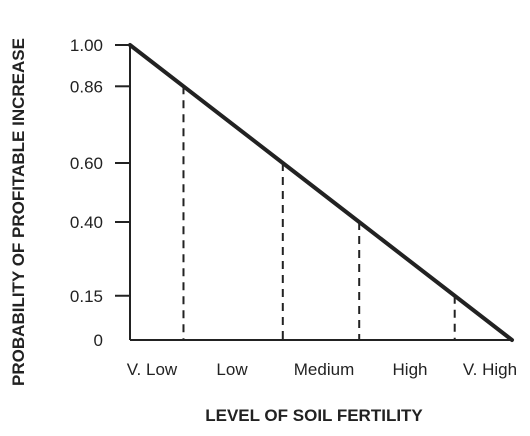 The height and width of the screenshot is (436, 530). I want to click on y-ticks: 0 0.15 0.40 0.60 0.86 1.00, so click(100, 193).